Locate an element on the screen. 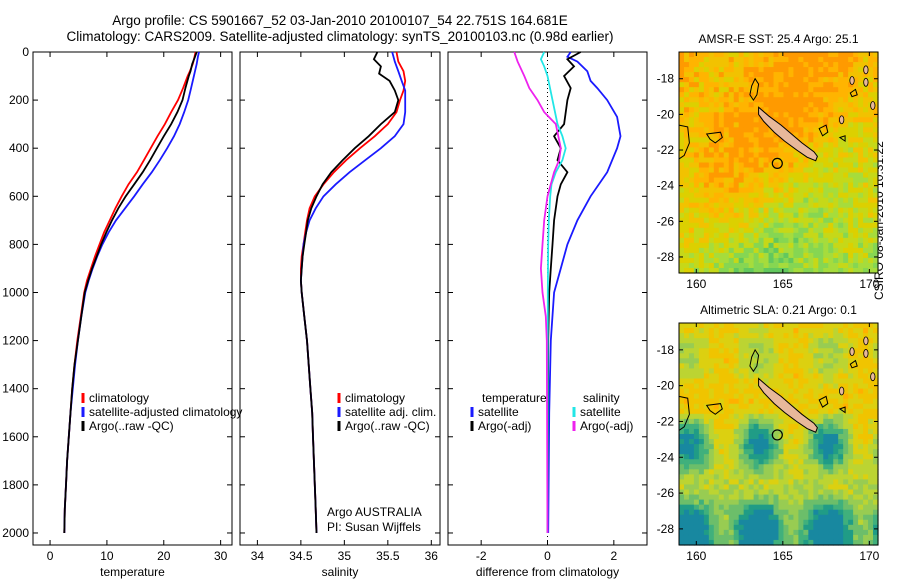 The width and height of the screenshot is (900, 580). y-tick-label: 0 is located at coordinates (25, 52).